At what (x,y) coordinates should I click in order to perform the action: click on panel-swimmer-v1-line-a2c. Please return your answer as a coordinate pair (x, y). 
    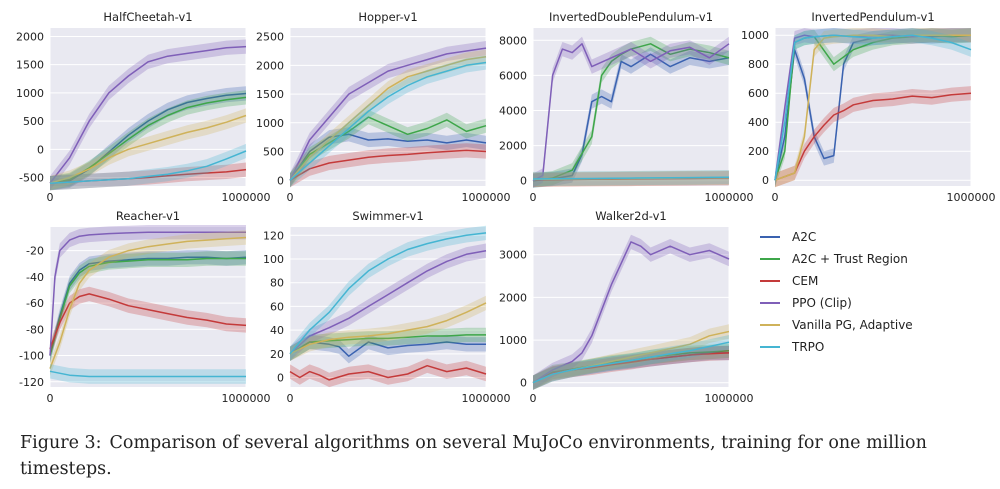
    Looking at the image, I should click on (387, 349).